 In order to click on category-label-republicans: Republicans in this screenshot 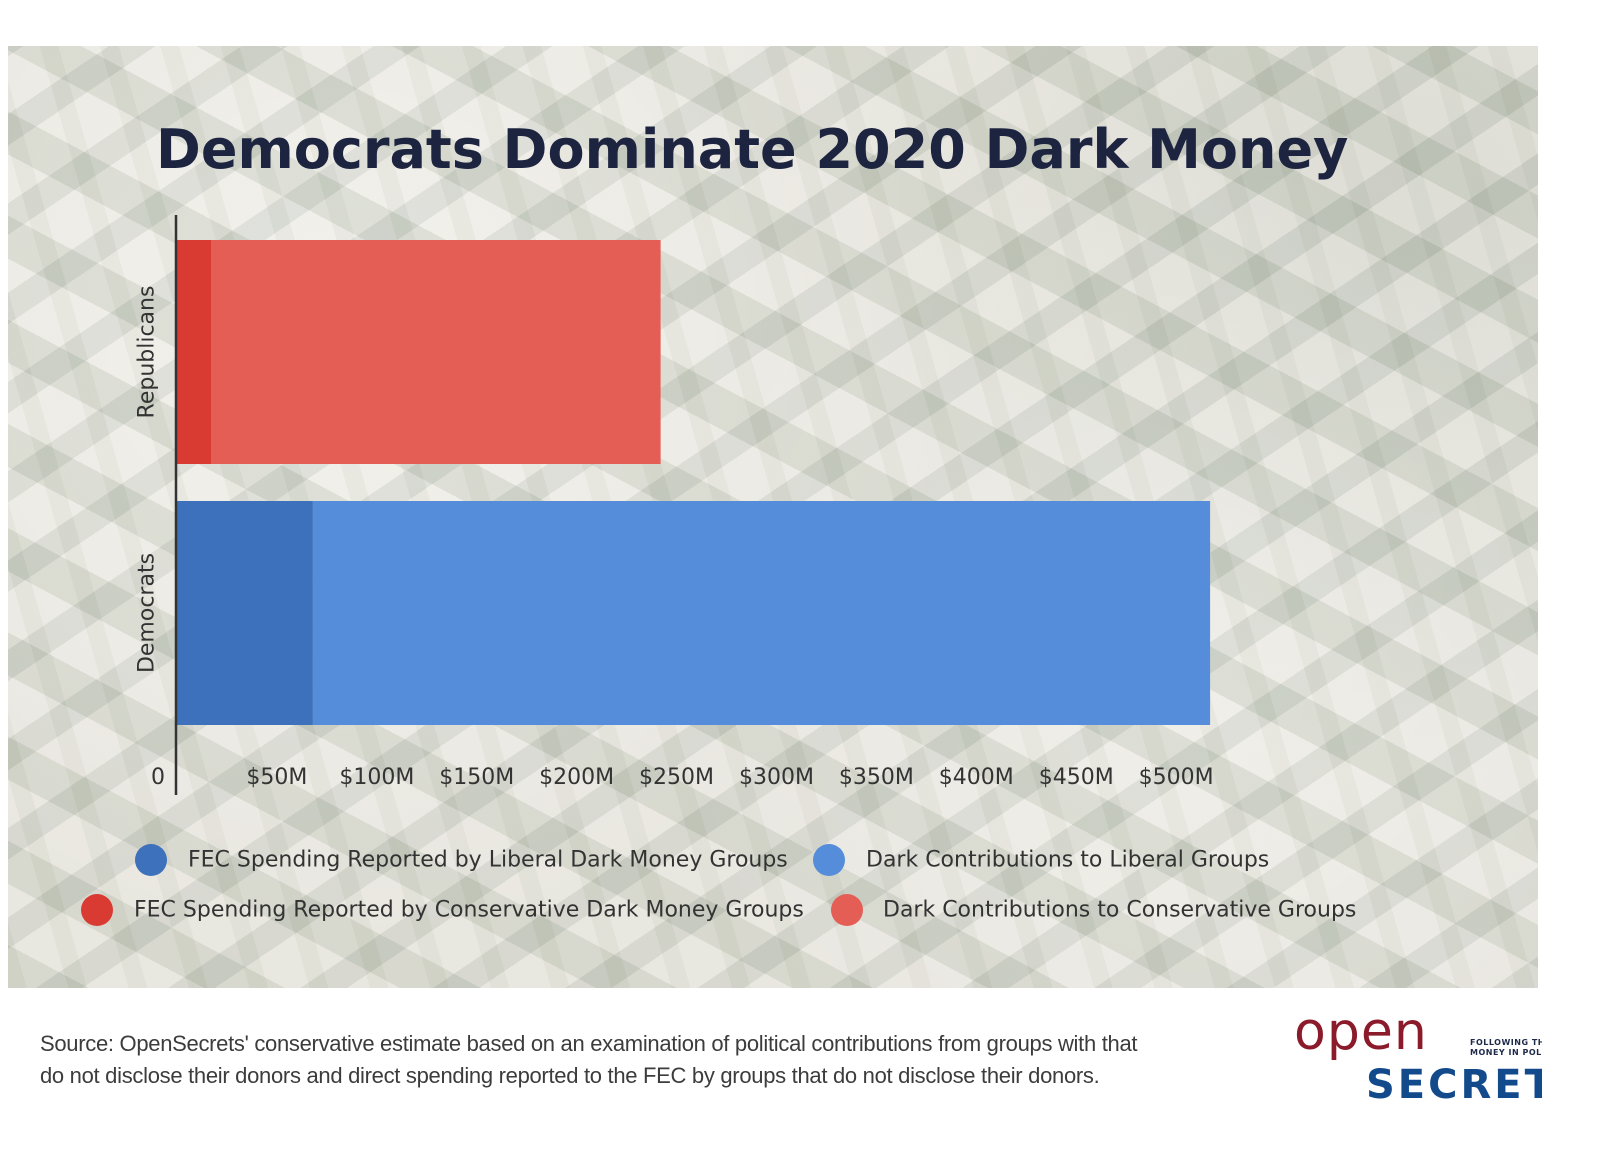, I will do `click(147, 352)`.